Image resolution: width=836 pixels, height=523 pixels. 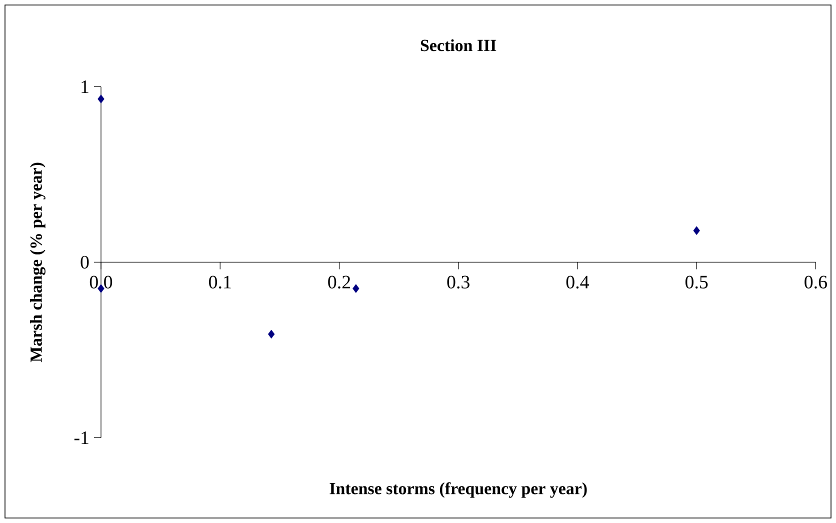 I want to click on y-tick-label: 1, so click(x=85, y=86).